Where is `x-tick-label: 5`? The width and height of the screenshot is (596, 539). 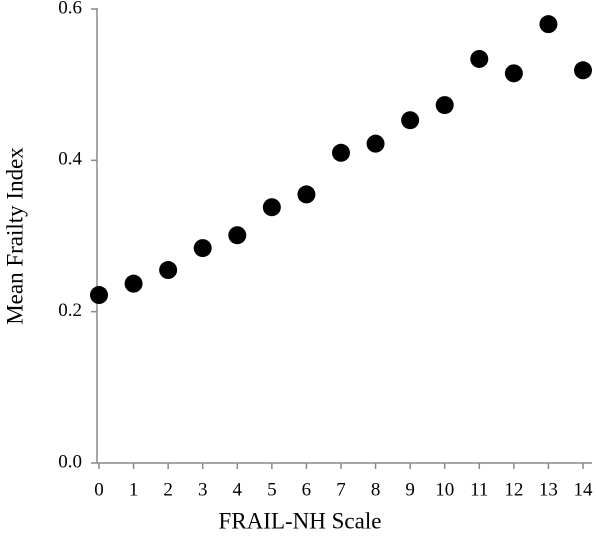
x-tick-label: 5 is located at coordinates (272, 489).